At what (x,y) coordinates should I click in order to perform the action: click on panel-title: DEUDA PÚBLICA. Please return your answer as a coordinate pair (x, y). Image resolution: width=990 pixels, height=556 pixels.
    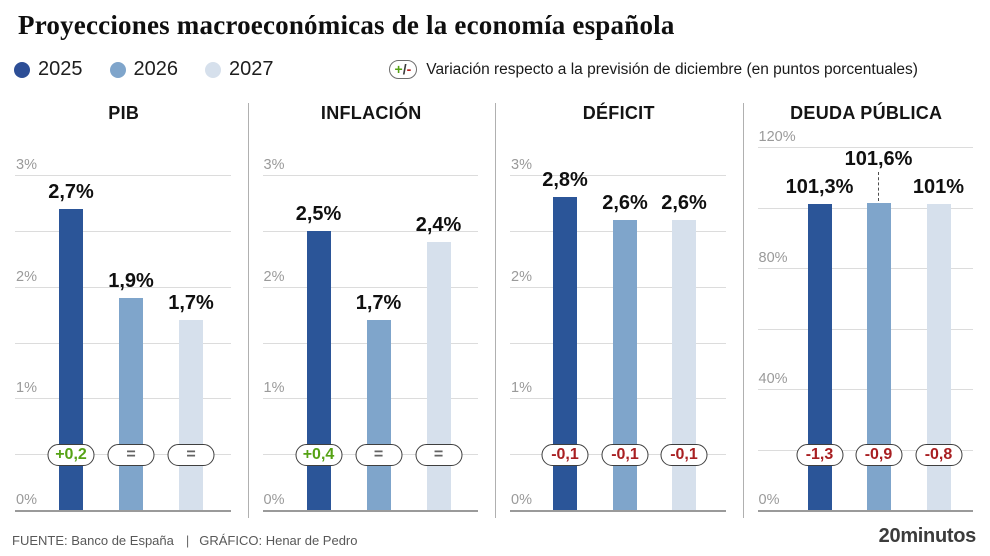
    Looking at the image, I should click on (866, 113).